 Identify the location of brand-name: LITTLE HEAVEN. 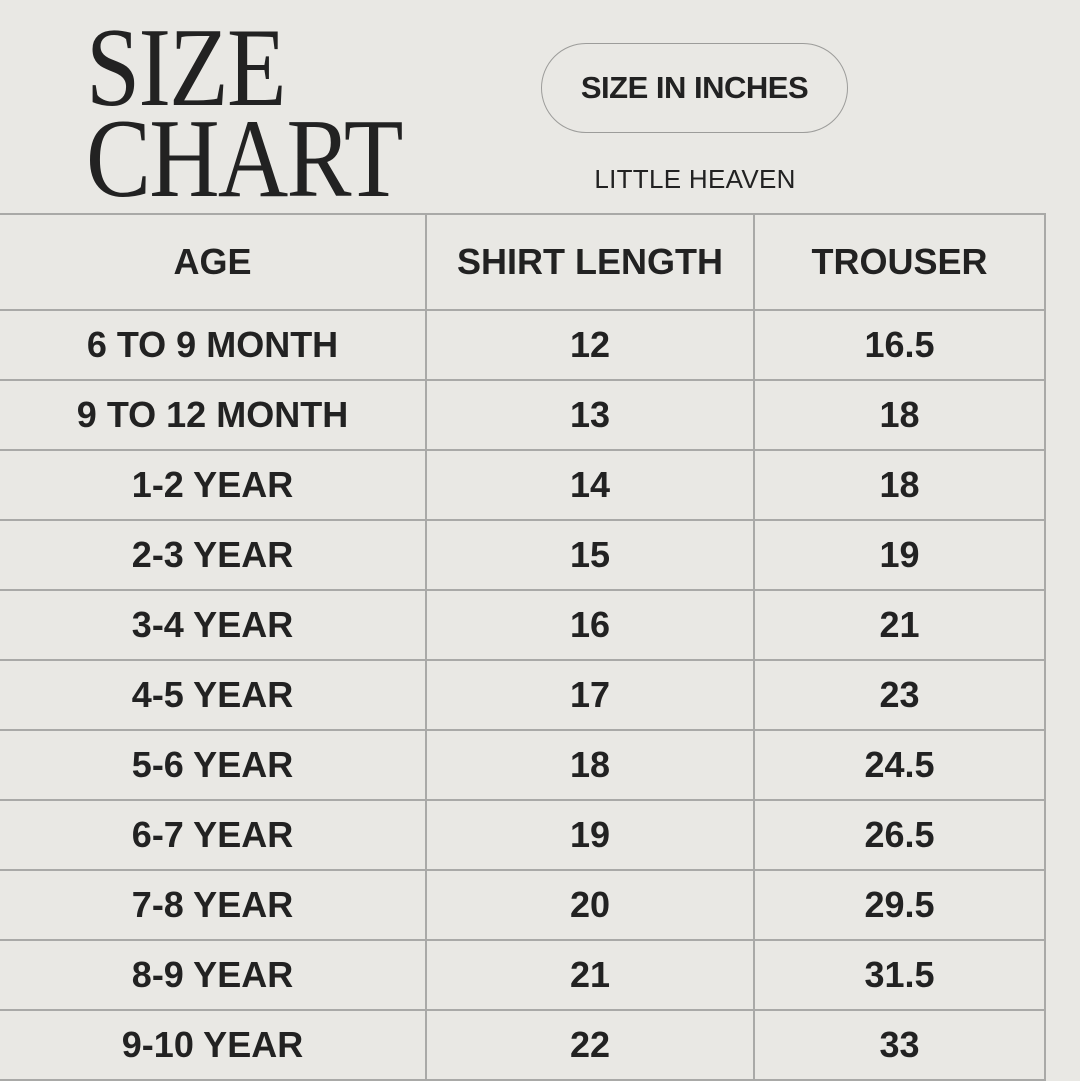
(695, 179).